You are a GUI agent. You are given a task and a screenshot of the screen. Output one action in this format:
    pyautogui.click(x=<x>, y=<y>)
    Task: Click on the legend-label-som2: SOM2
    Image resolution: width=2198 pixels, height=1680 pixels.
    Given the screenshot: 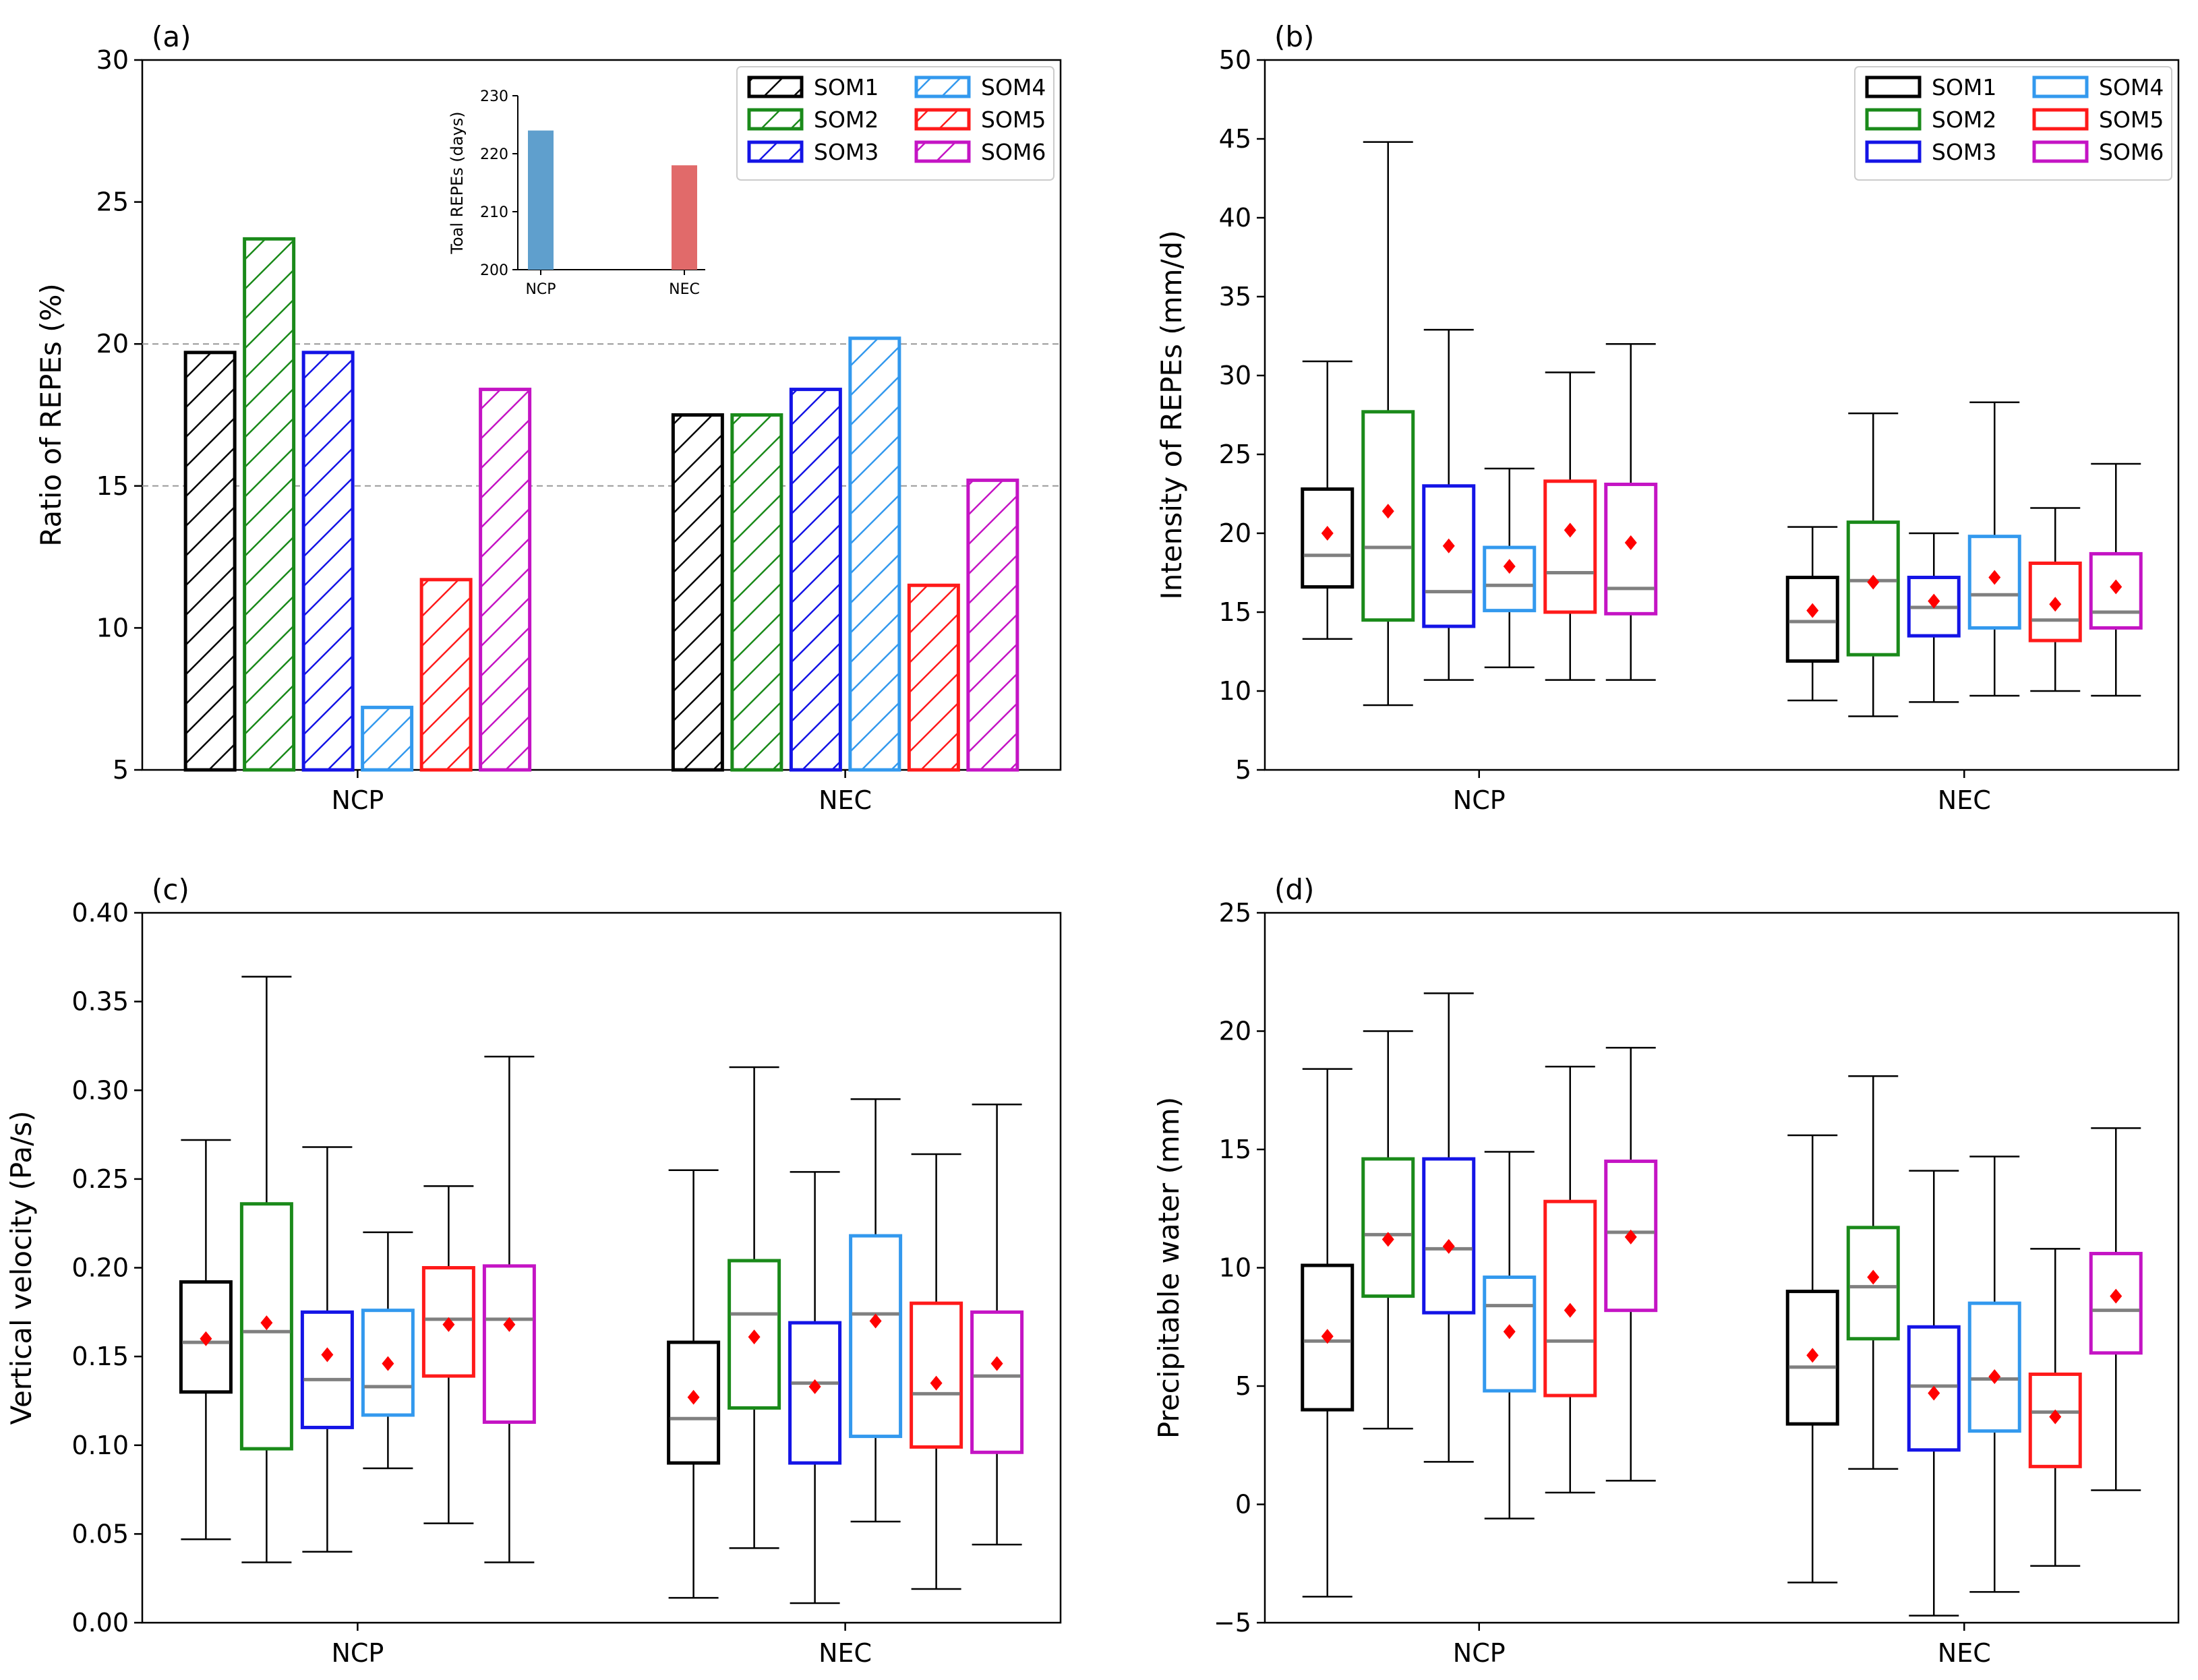 What is the action you would take?
    pyautogui.click(x=1964, y=120)
    